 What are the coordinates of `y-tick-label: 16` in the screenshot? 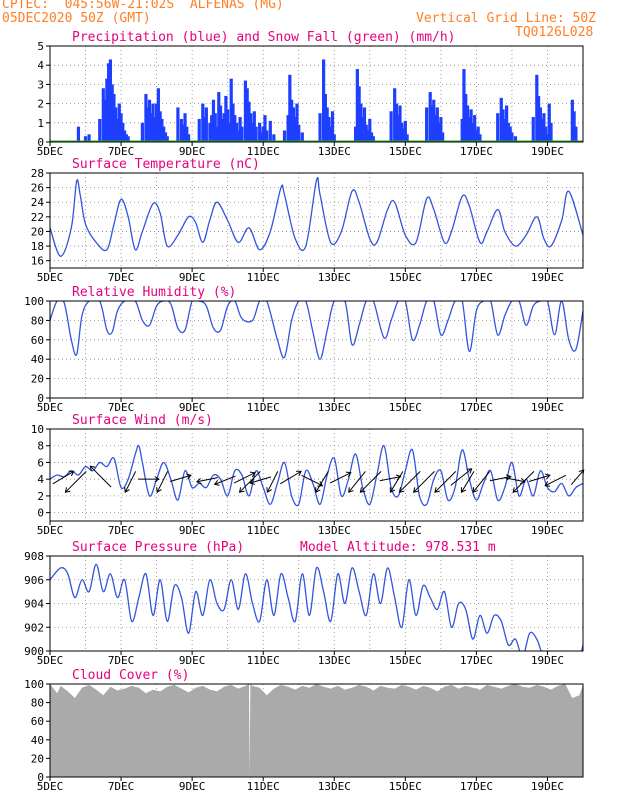 It's located at (37, 261).